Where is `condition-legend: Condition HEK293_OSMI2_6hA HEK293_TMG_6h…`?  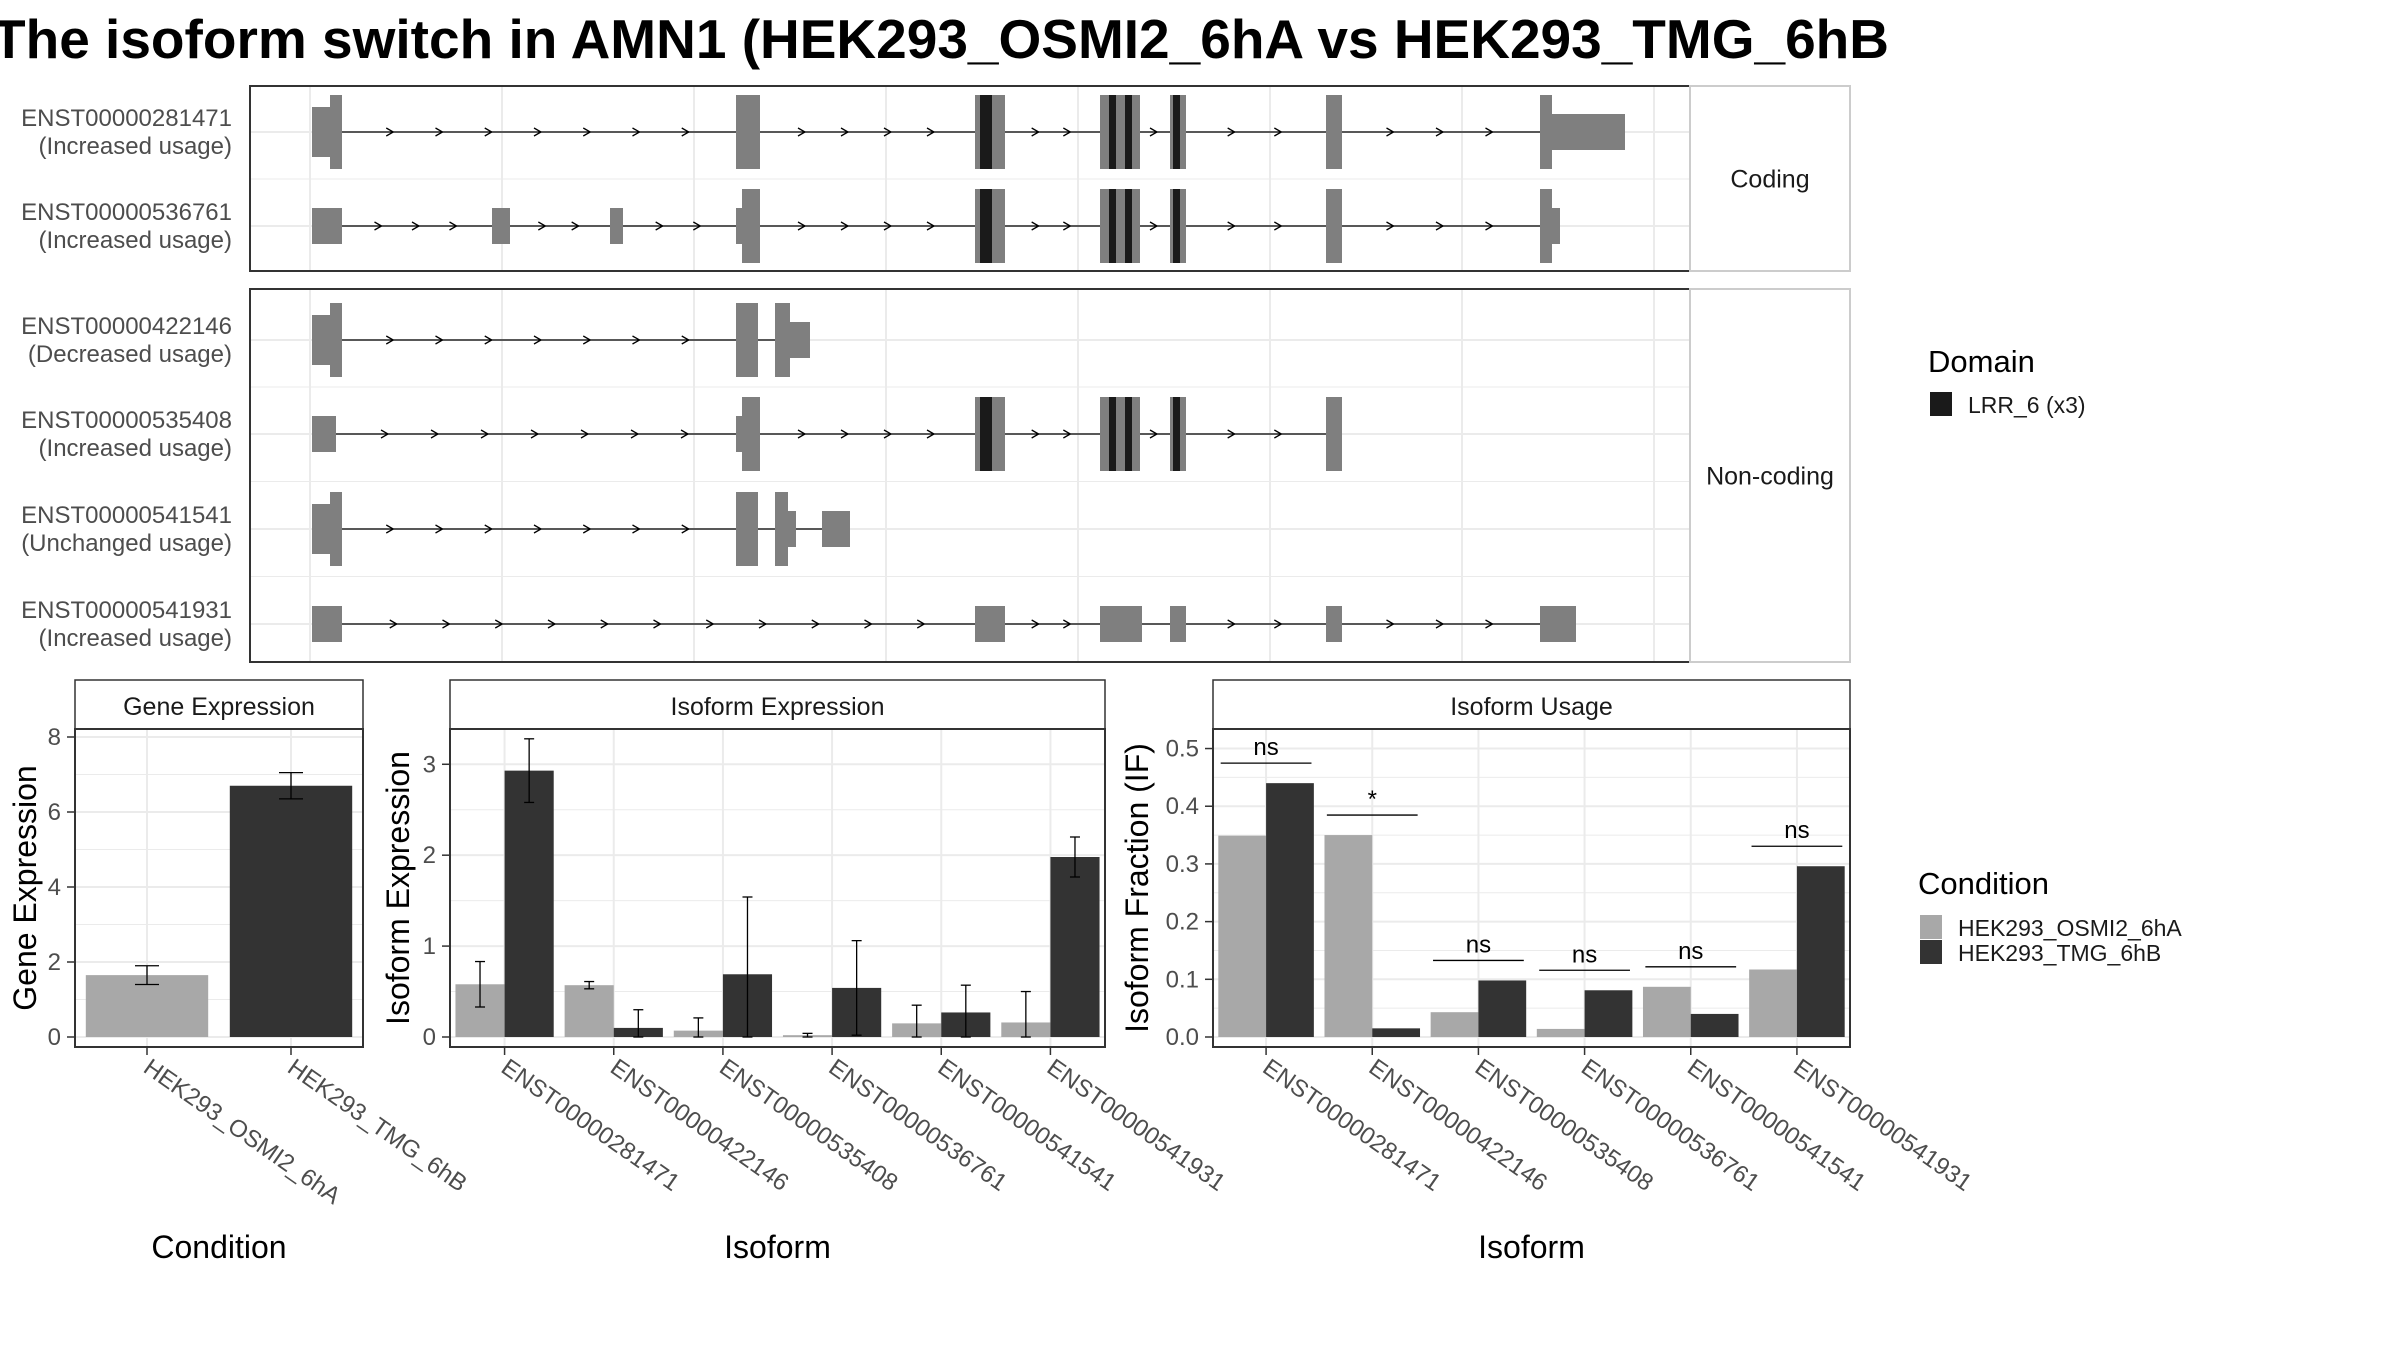
condition-legend: Condition HEK293_OSMI2_6hA HEK293_TMG_6h… is located at coordinates (2050, 916).